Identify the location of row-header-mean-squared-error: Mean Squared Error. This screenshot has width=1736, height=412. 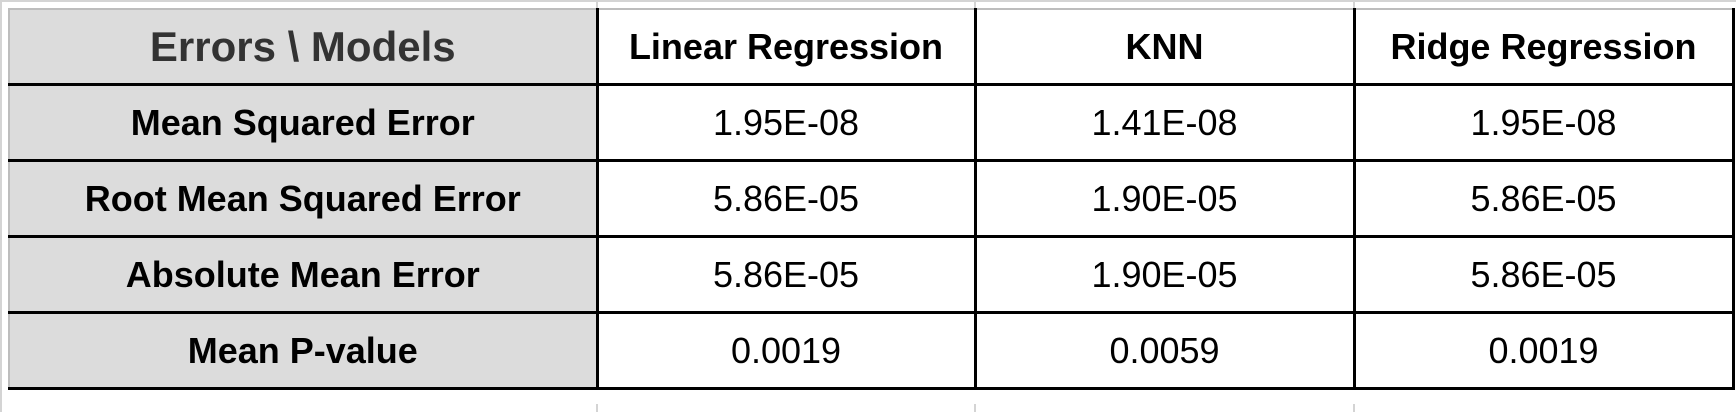
(303, 122).